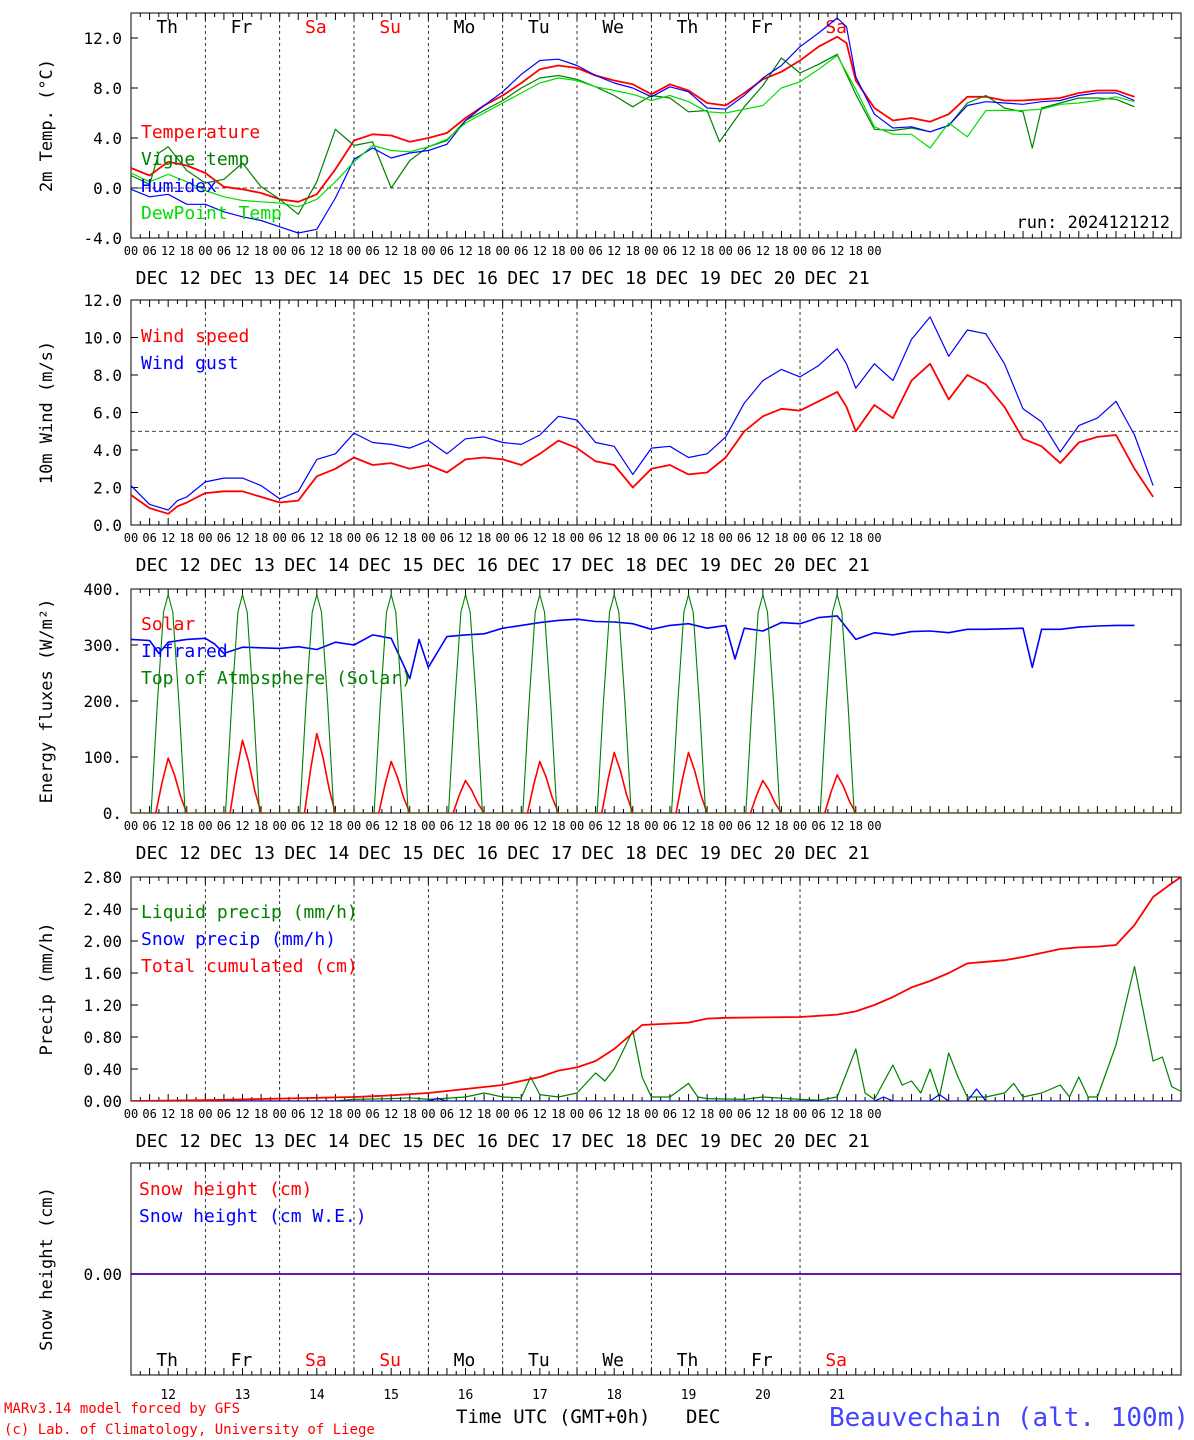 The image size is (1194, 1440). Describe the element at coordinates (253, 1216) in the screenshot. I see `legend-entry: Snow height (cm W.E.)` at that location.